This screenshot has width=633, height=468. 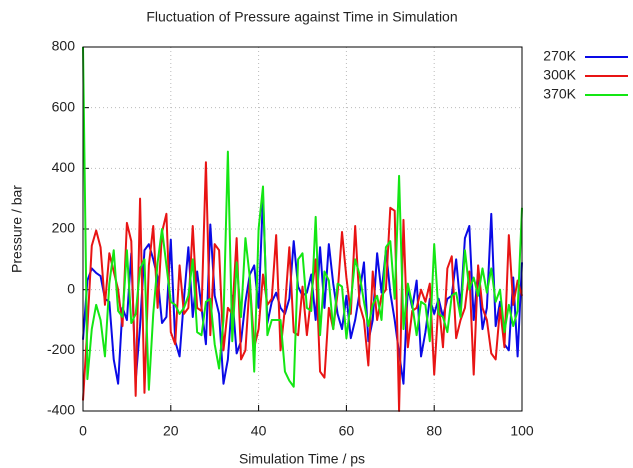 I want to click on legend-label: 370K, so click(x=559, y=94).